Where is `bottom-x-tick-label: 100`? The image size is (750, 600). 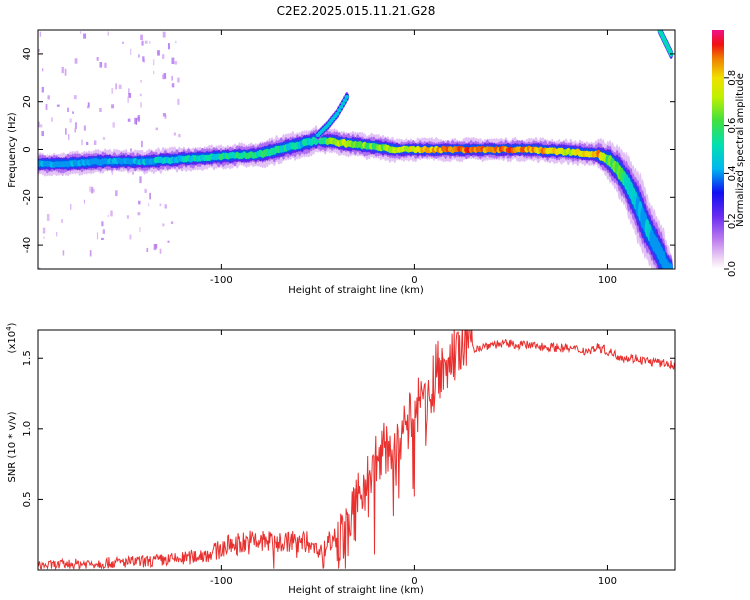 bottom-x-tick-label: 100 is located at coordinates (607, 581).